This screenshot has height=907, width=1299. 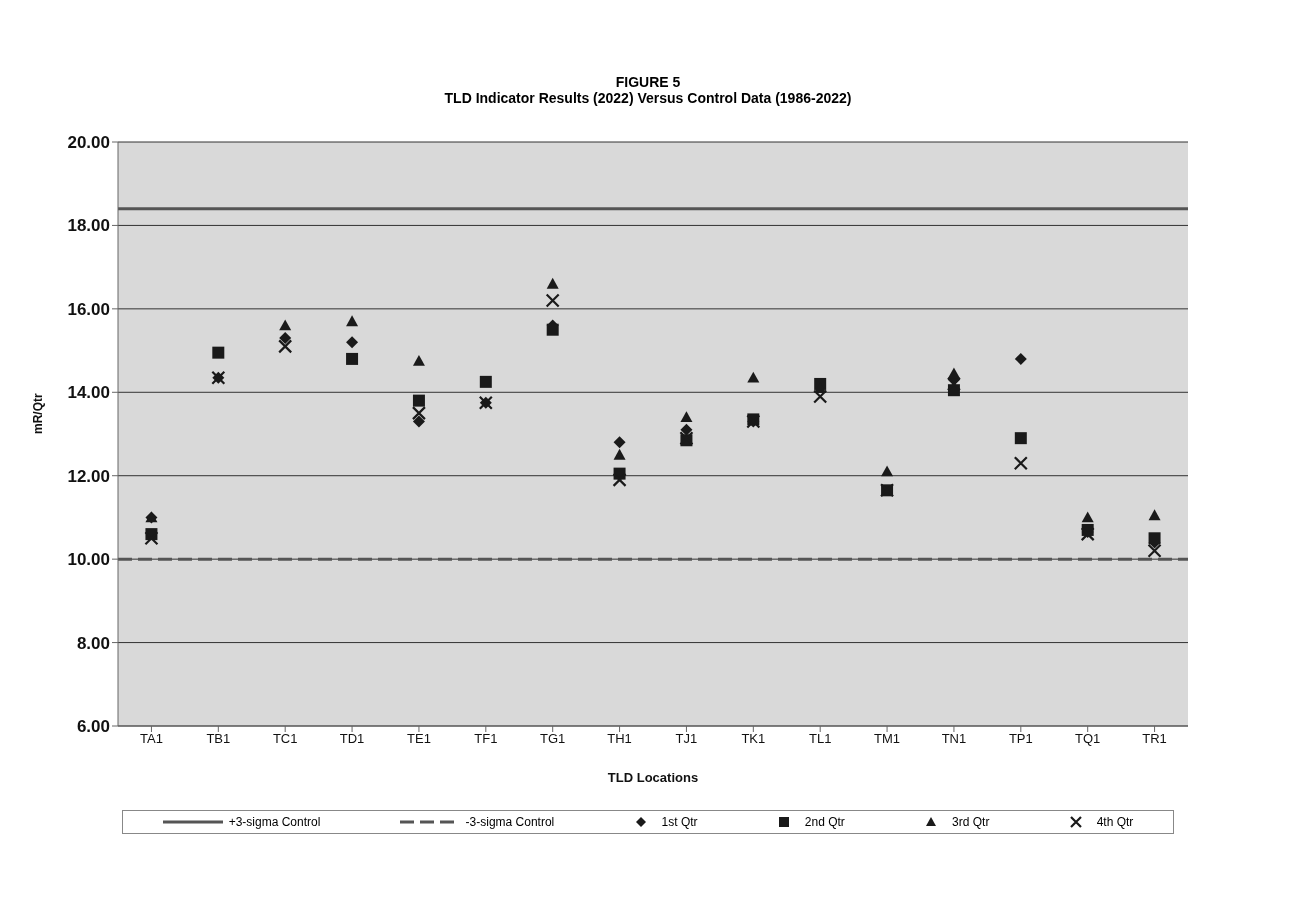 What do you see at coordinates (686, 739) in the screenshot?
I see `x-tick-label: TJ1` at bounding box center [686, 739].